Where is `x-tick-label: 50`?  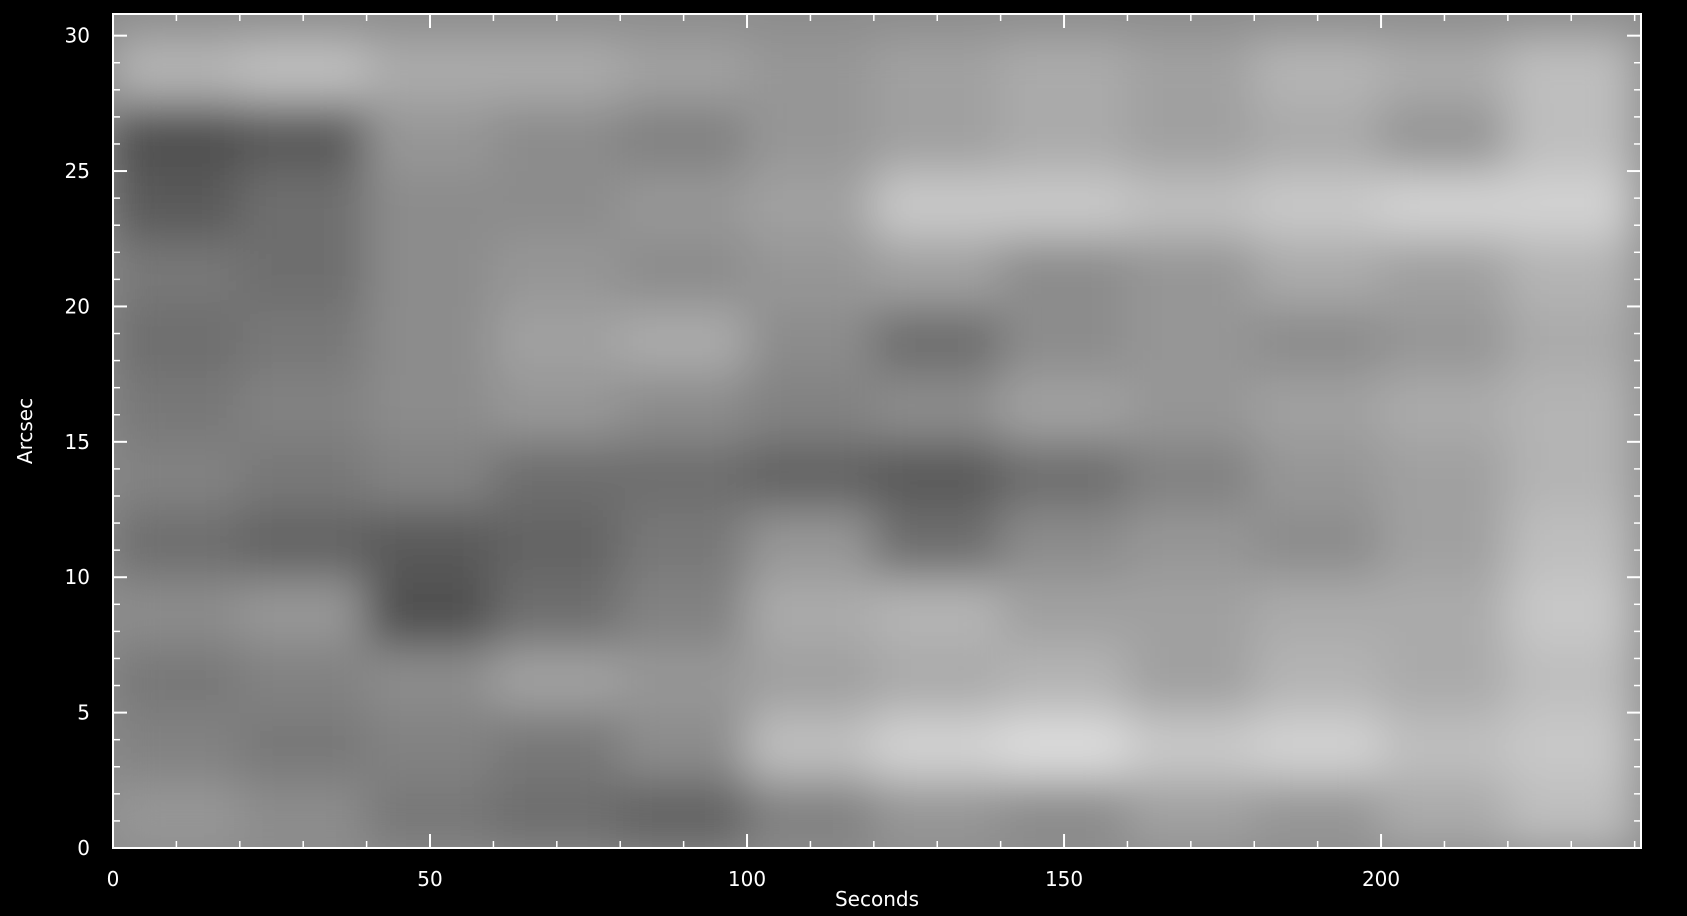 x-tick-label: 50 is located at coordinates (429, 879).